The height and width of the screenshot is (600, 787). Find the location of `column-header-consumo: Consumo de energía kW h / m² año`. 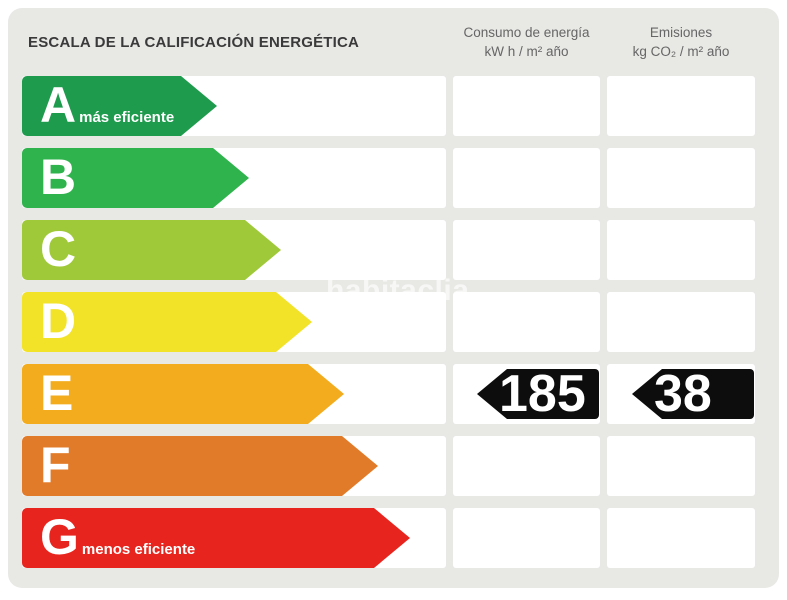

column-header-consumo: Consumo de energía kW h / m² año is located at coordinates (526, 42).